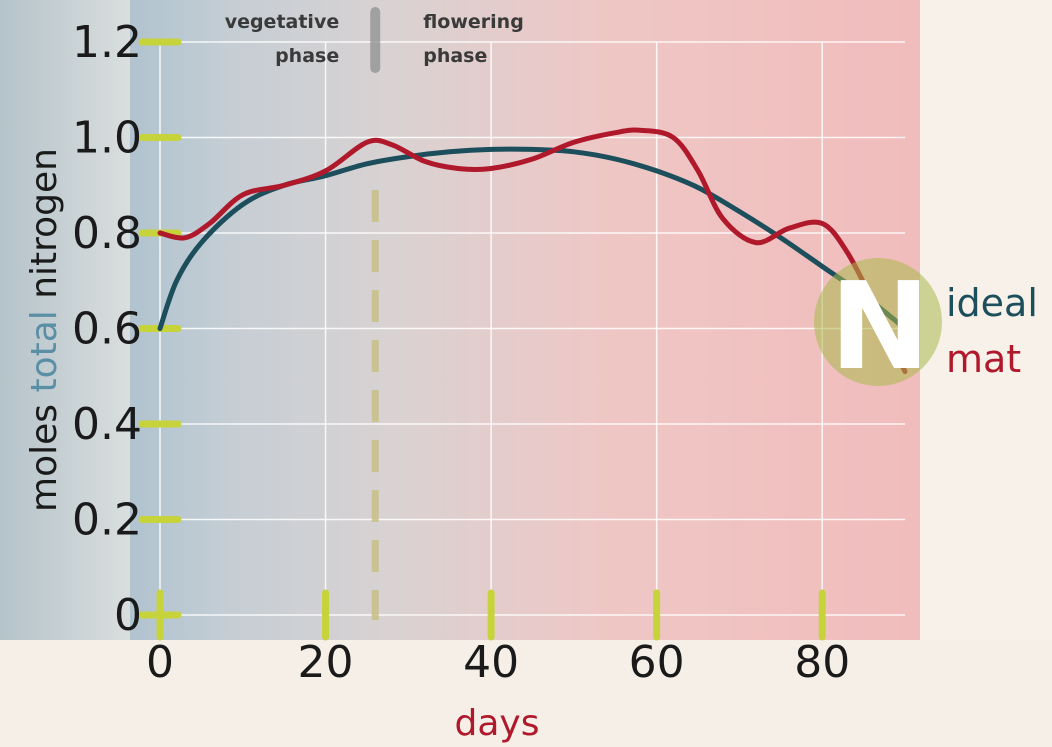 Image resolution: width=1052 pixels, height=747 pixels. I want to click on flowering-phase-label: flowering, so click(473, 22).